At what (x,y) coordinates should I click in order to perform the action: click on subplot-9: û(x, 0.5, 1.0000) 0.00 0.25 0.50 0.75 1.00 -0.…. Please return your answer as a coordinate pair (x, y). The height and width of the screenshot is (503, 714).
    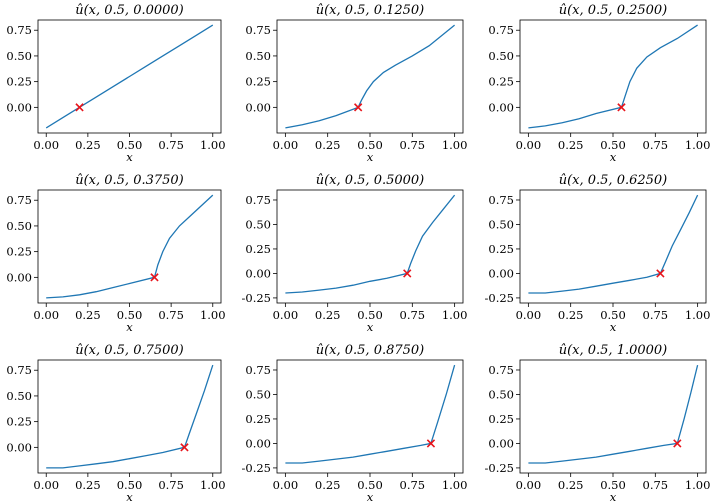
    Looking at the image, I should click on (598, 423).